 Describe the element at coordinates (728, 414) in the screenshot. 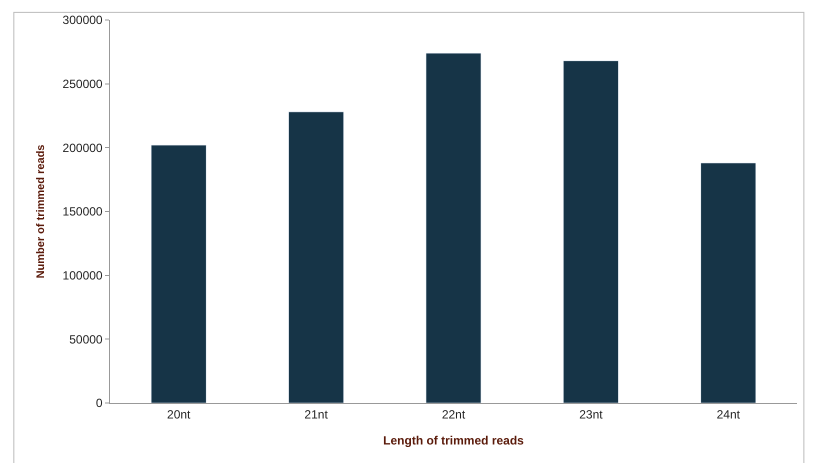

I see `x-tick-label: 24nt` at that location.